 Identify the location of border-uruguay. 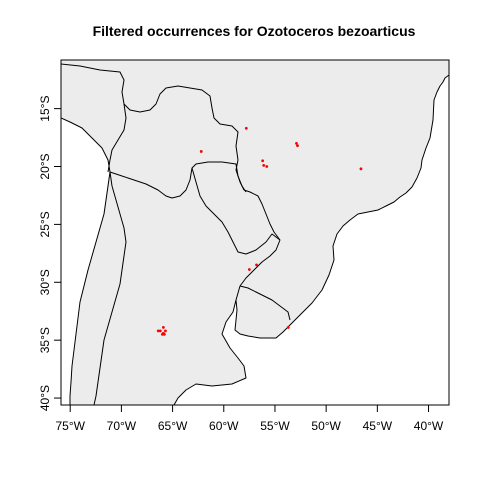
(263, 303).